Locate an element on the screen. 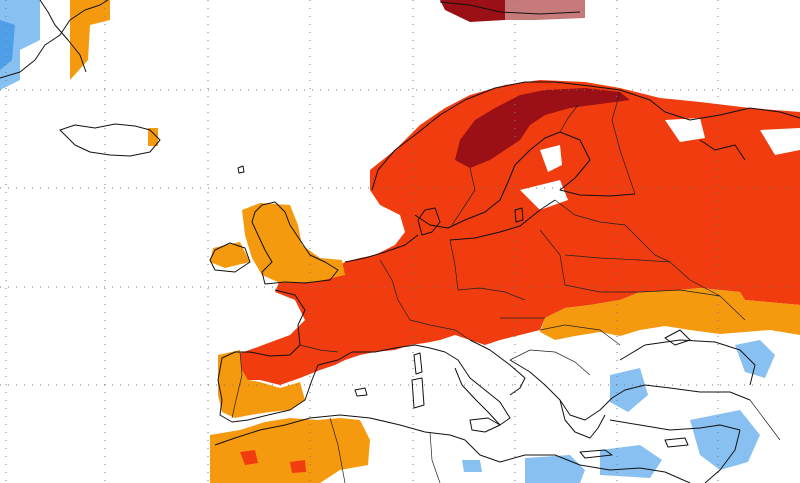 The width and height of the screenshot is (800, 483). coast-turkey is located at coordinates (681, 392).